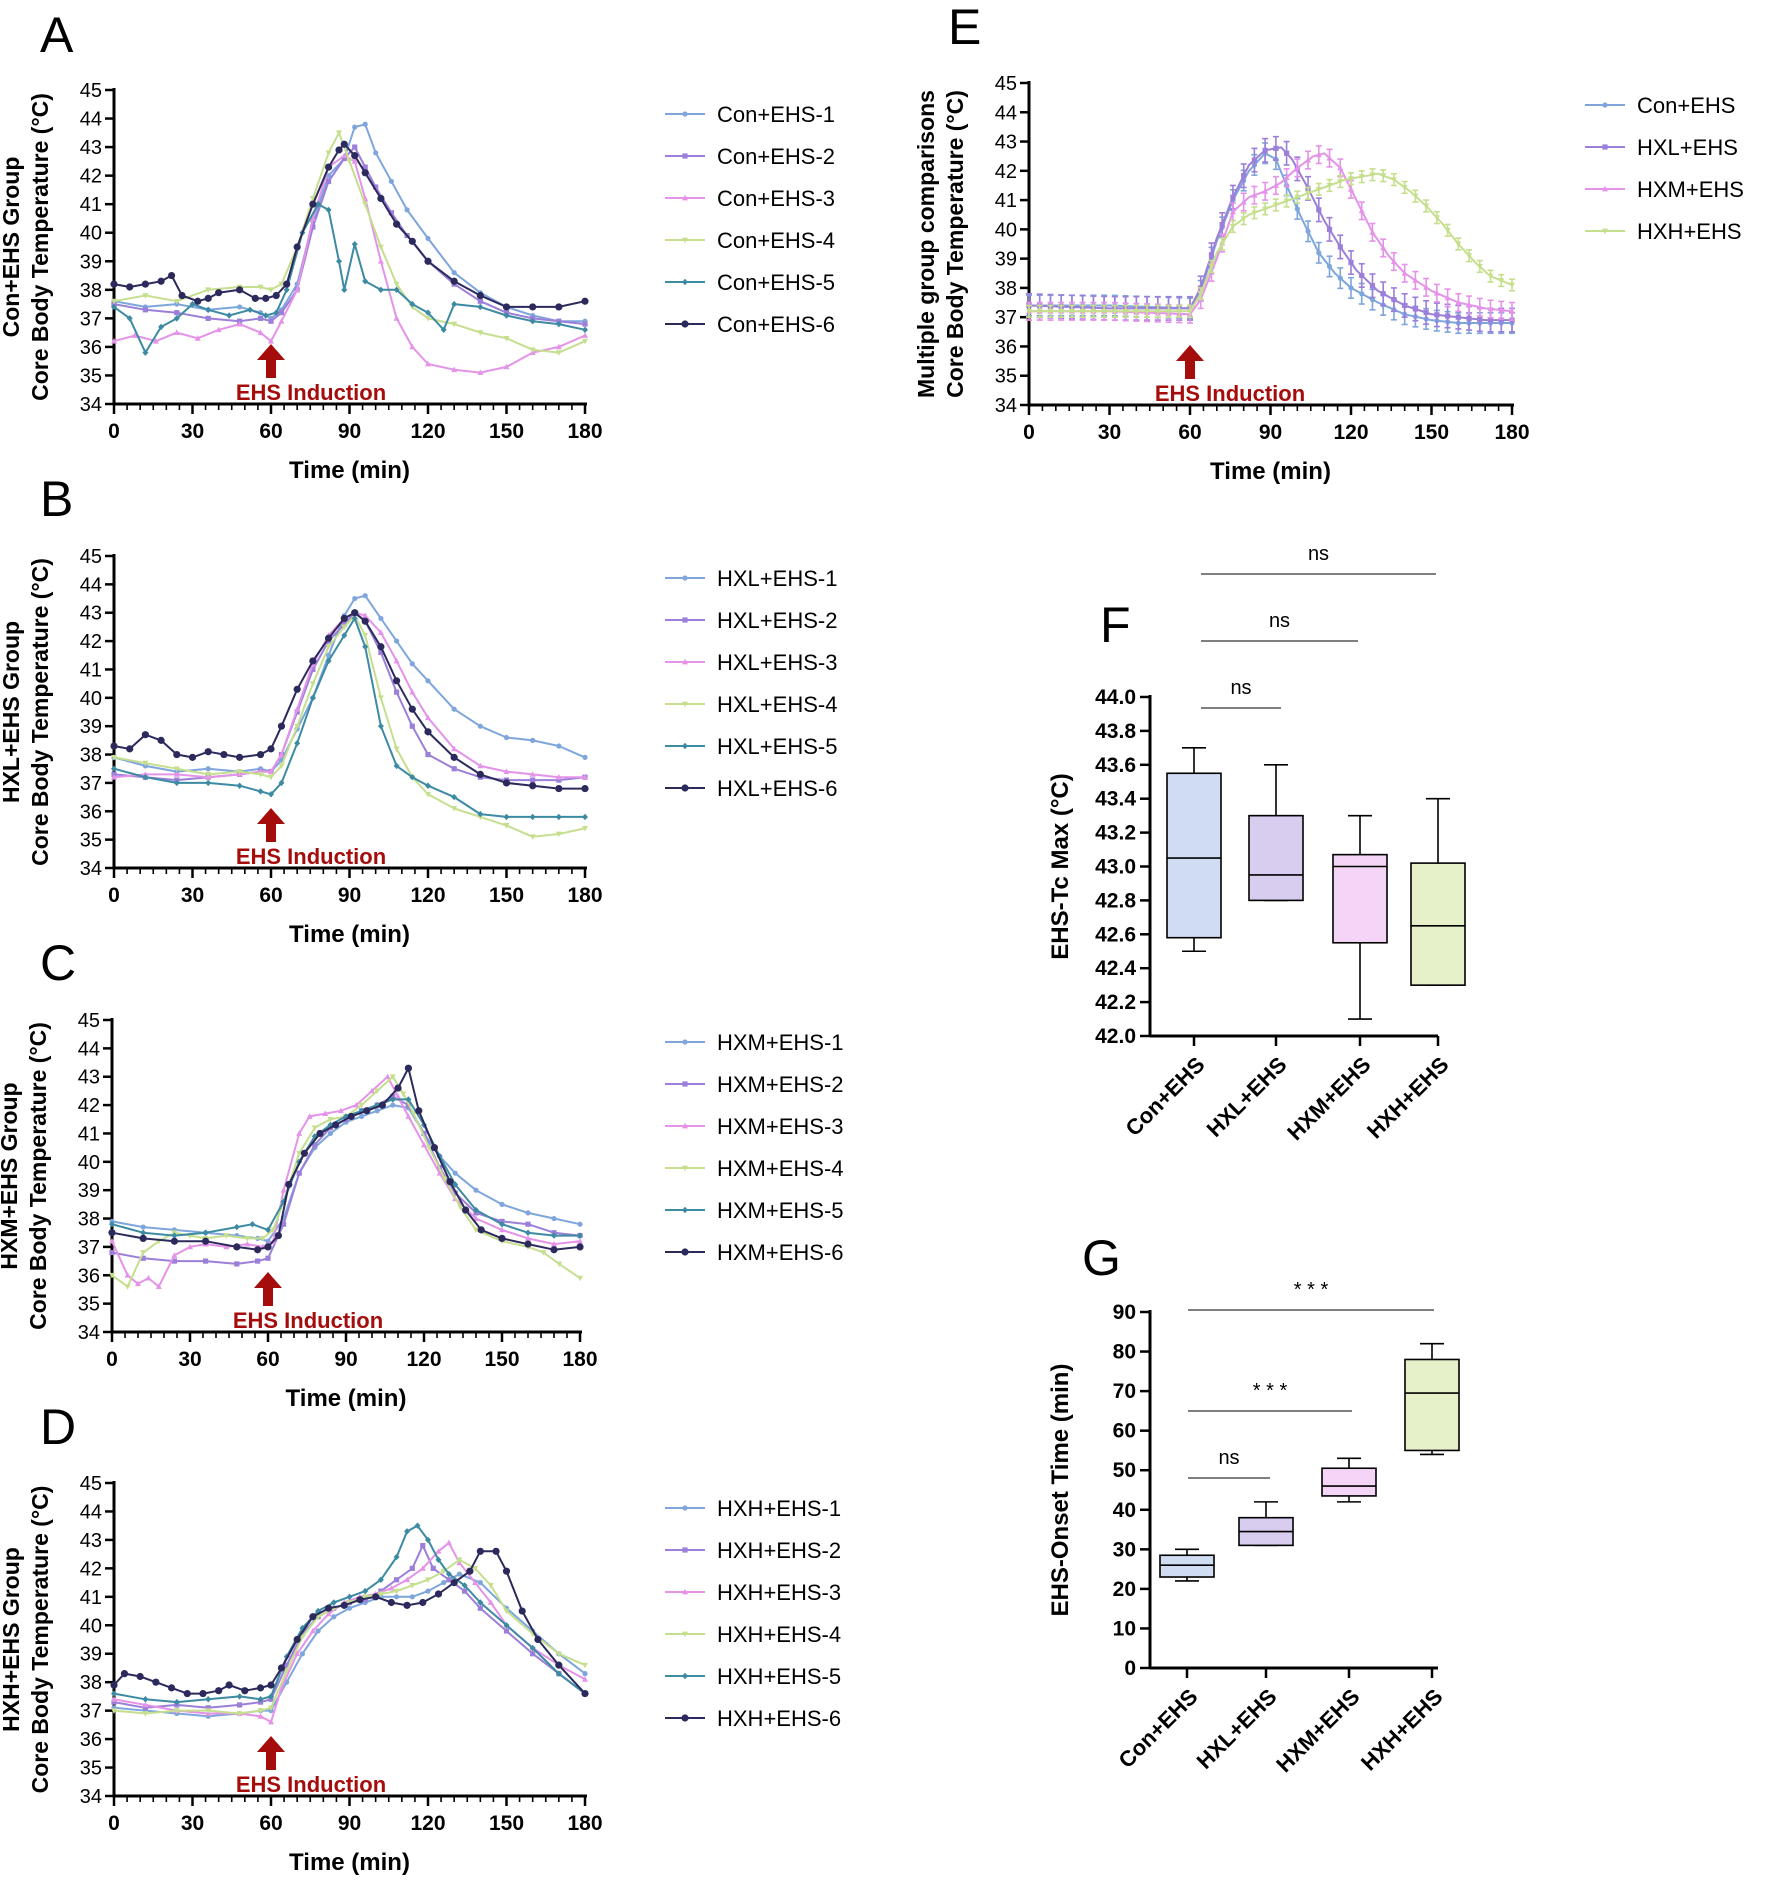 Image resolution: width=1772 pixels, height=1885 pixels. I want to click on x-tick-label: HXH+EHS, so click(1402, 1730).